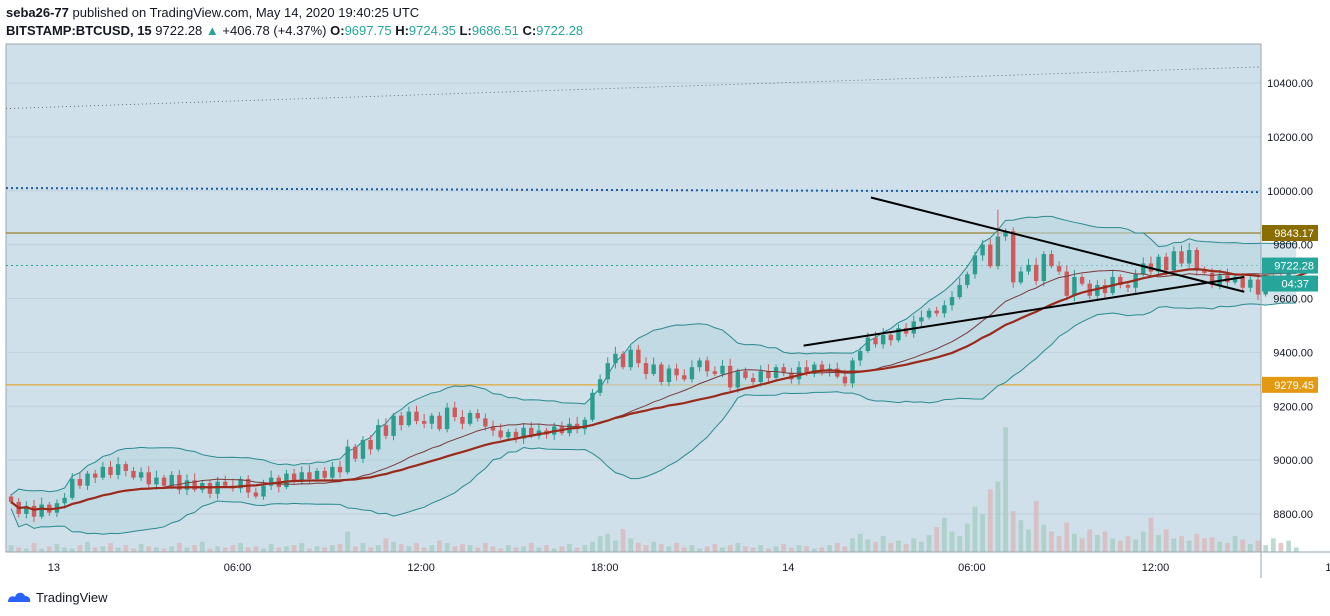 The width and height of the screenshot is (1330, 616). What do you see at coordinates (274, 30) in the screenshot?
I see `price-change: +406.78 (+4.37%)` at bounding box center [274, 30].